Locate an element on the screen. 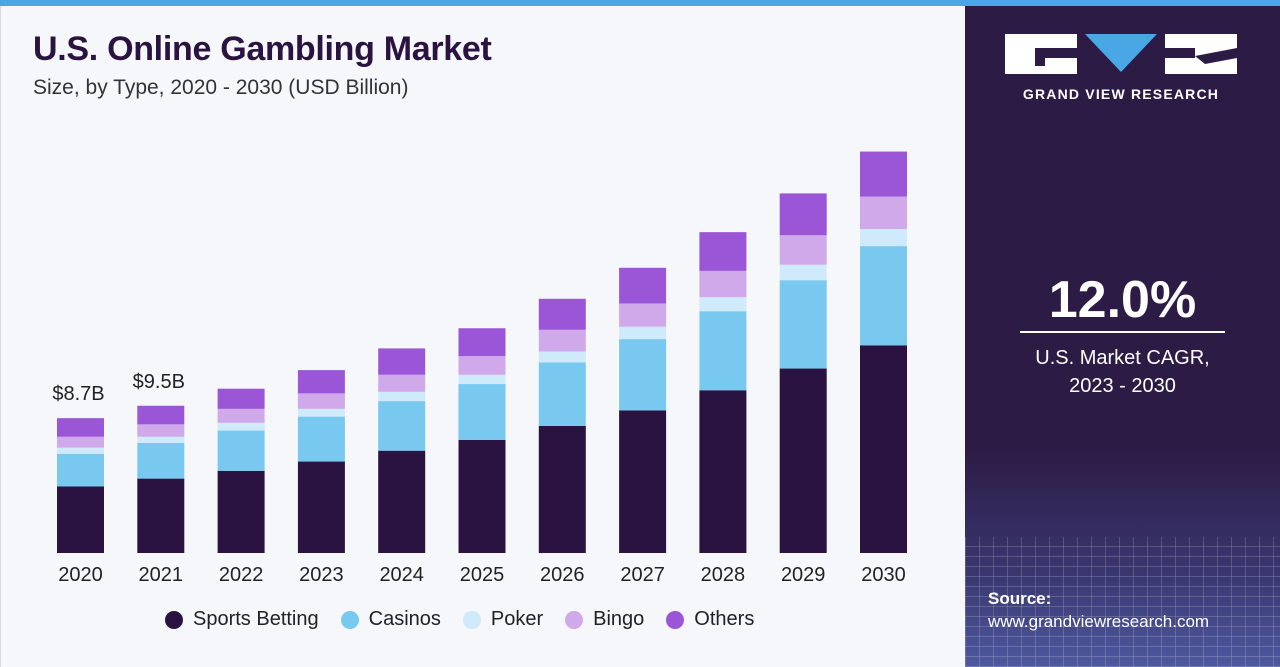 The image size is (1280, 667). bar-segment-casinos-2028 is located at coordinates (723, 351).